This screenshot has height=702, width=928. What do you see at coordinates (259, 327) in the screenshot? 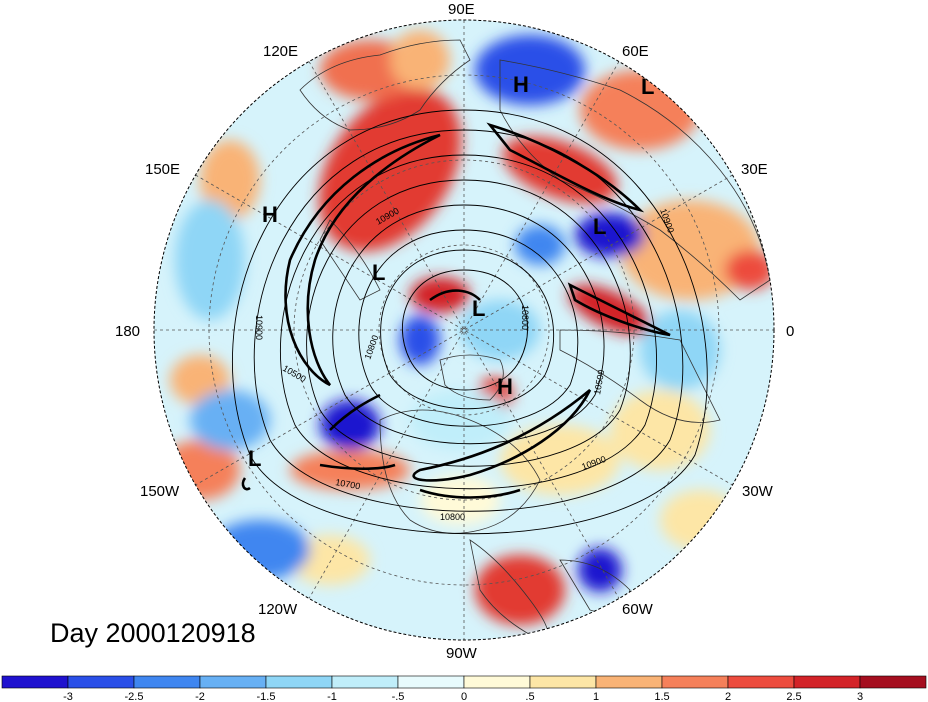
I see `contour-label: 10900` at bounding box center [259, 327].